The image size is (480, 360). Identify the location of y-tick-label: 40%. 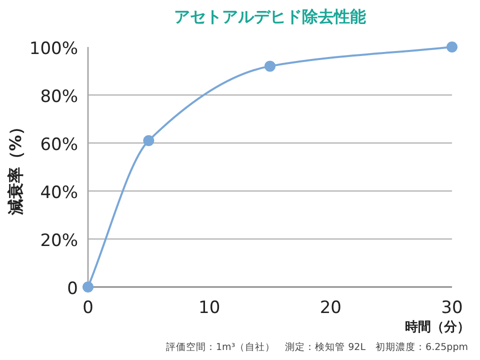
(59, 193).